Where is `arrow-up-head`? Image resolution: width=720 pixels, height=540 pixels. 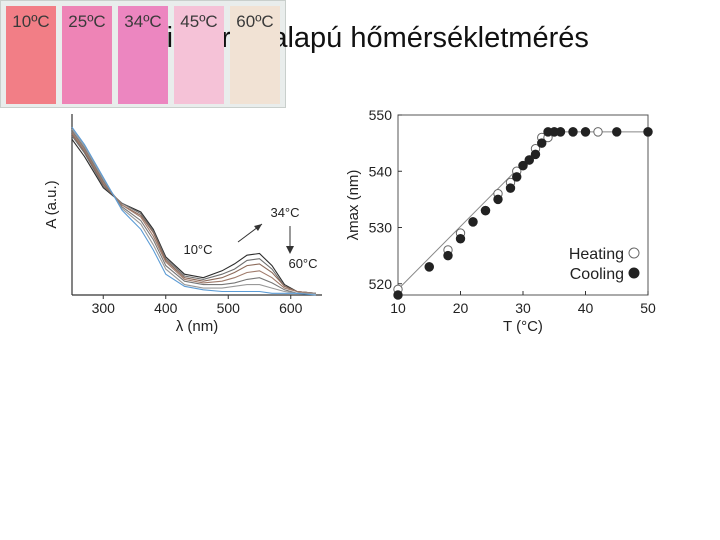 arrow-up-head is located at coordinates (258, 227).